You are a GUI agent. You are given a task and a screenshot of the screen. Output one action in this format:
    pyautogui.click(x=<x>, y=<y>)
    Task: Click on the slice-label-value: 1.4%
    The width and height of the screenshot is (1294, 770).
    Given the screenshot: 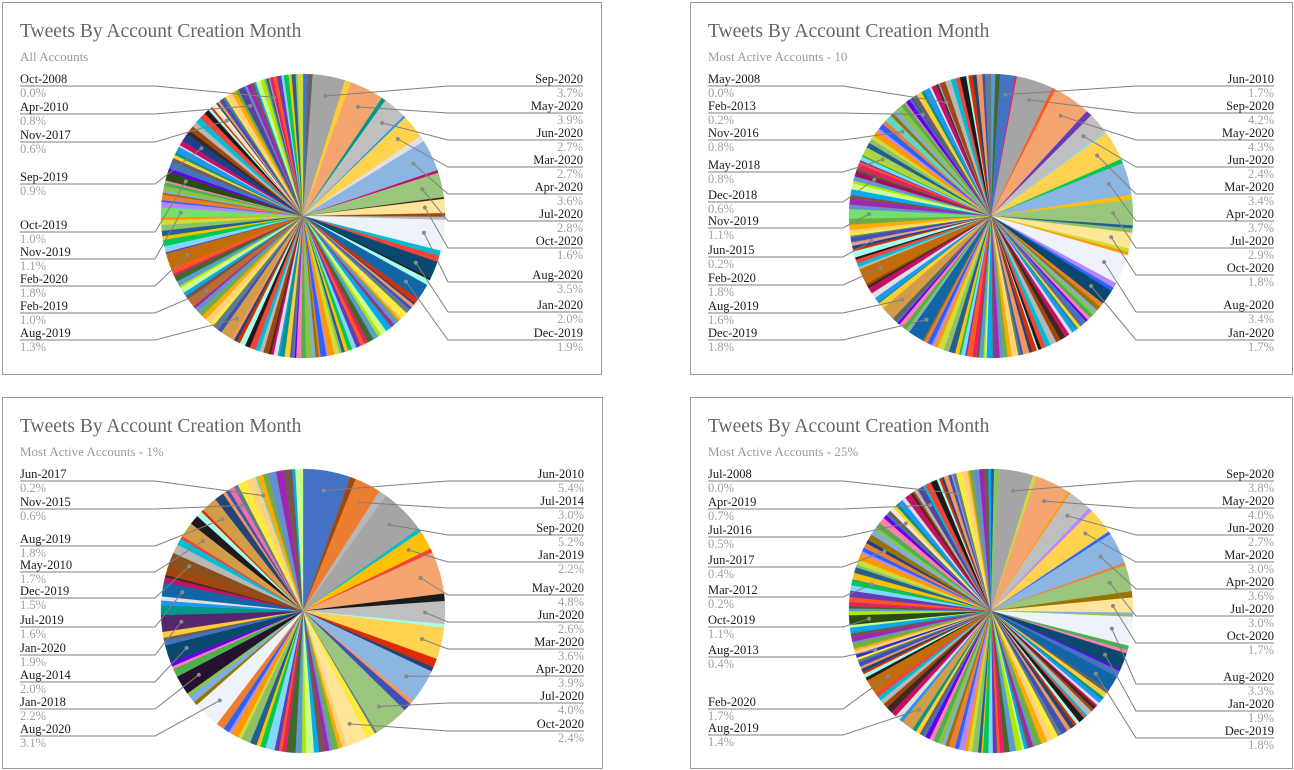 What is the action you would take?
    pyautogui.click(x=721, y=742)
    